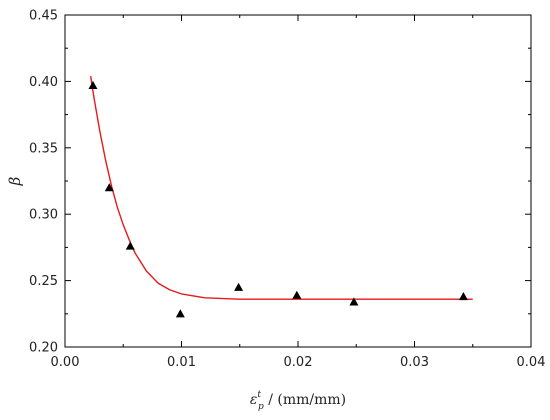 This screenshot has height=420, width=550. I want to click on y-tick-label: 0.25, so click(43, 281).